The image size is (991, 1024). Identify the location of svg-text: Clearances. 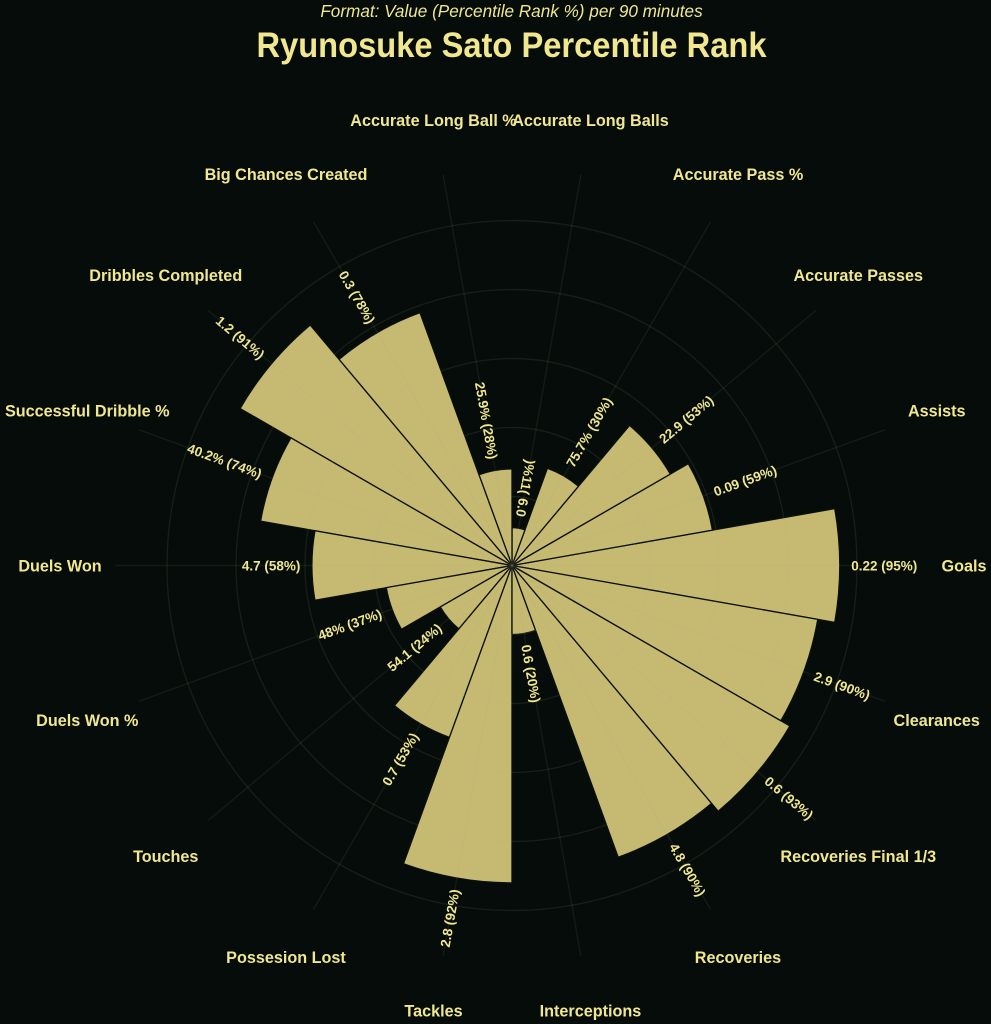
(937, 721).